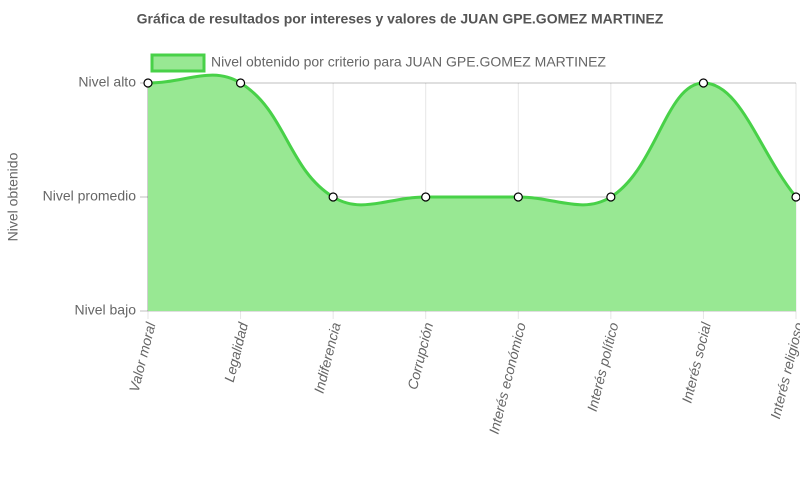  I want to click on y-tick-label: Nivel bajo, so click(106, 310).